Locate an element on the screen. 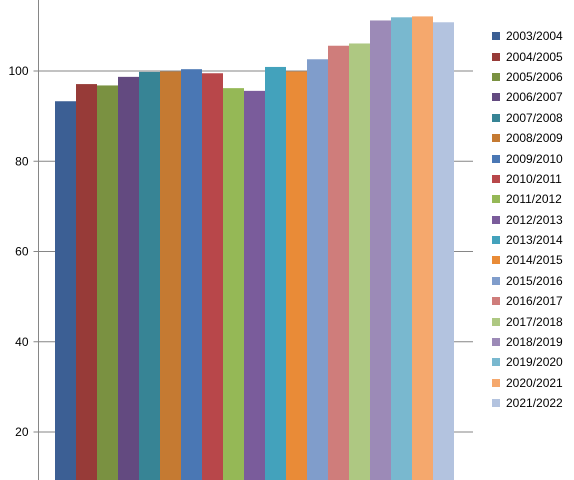 The height and width of the screenshot is (480, 574). legend-item: 2004/2005 is located at coordinates (533, 56).